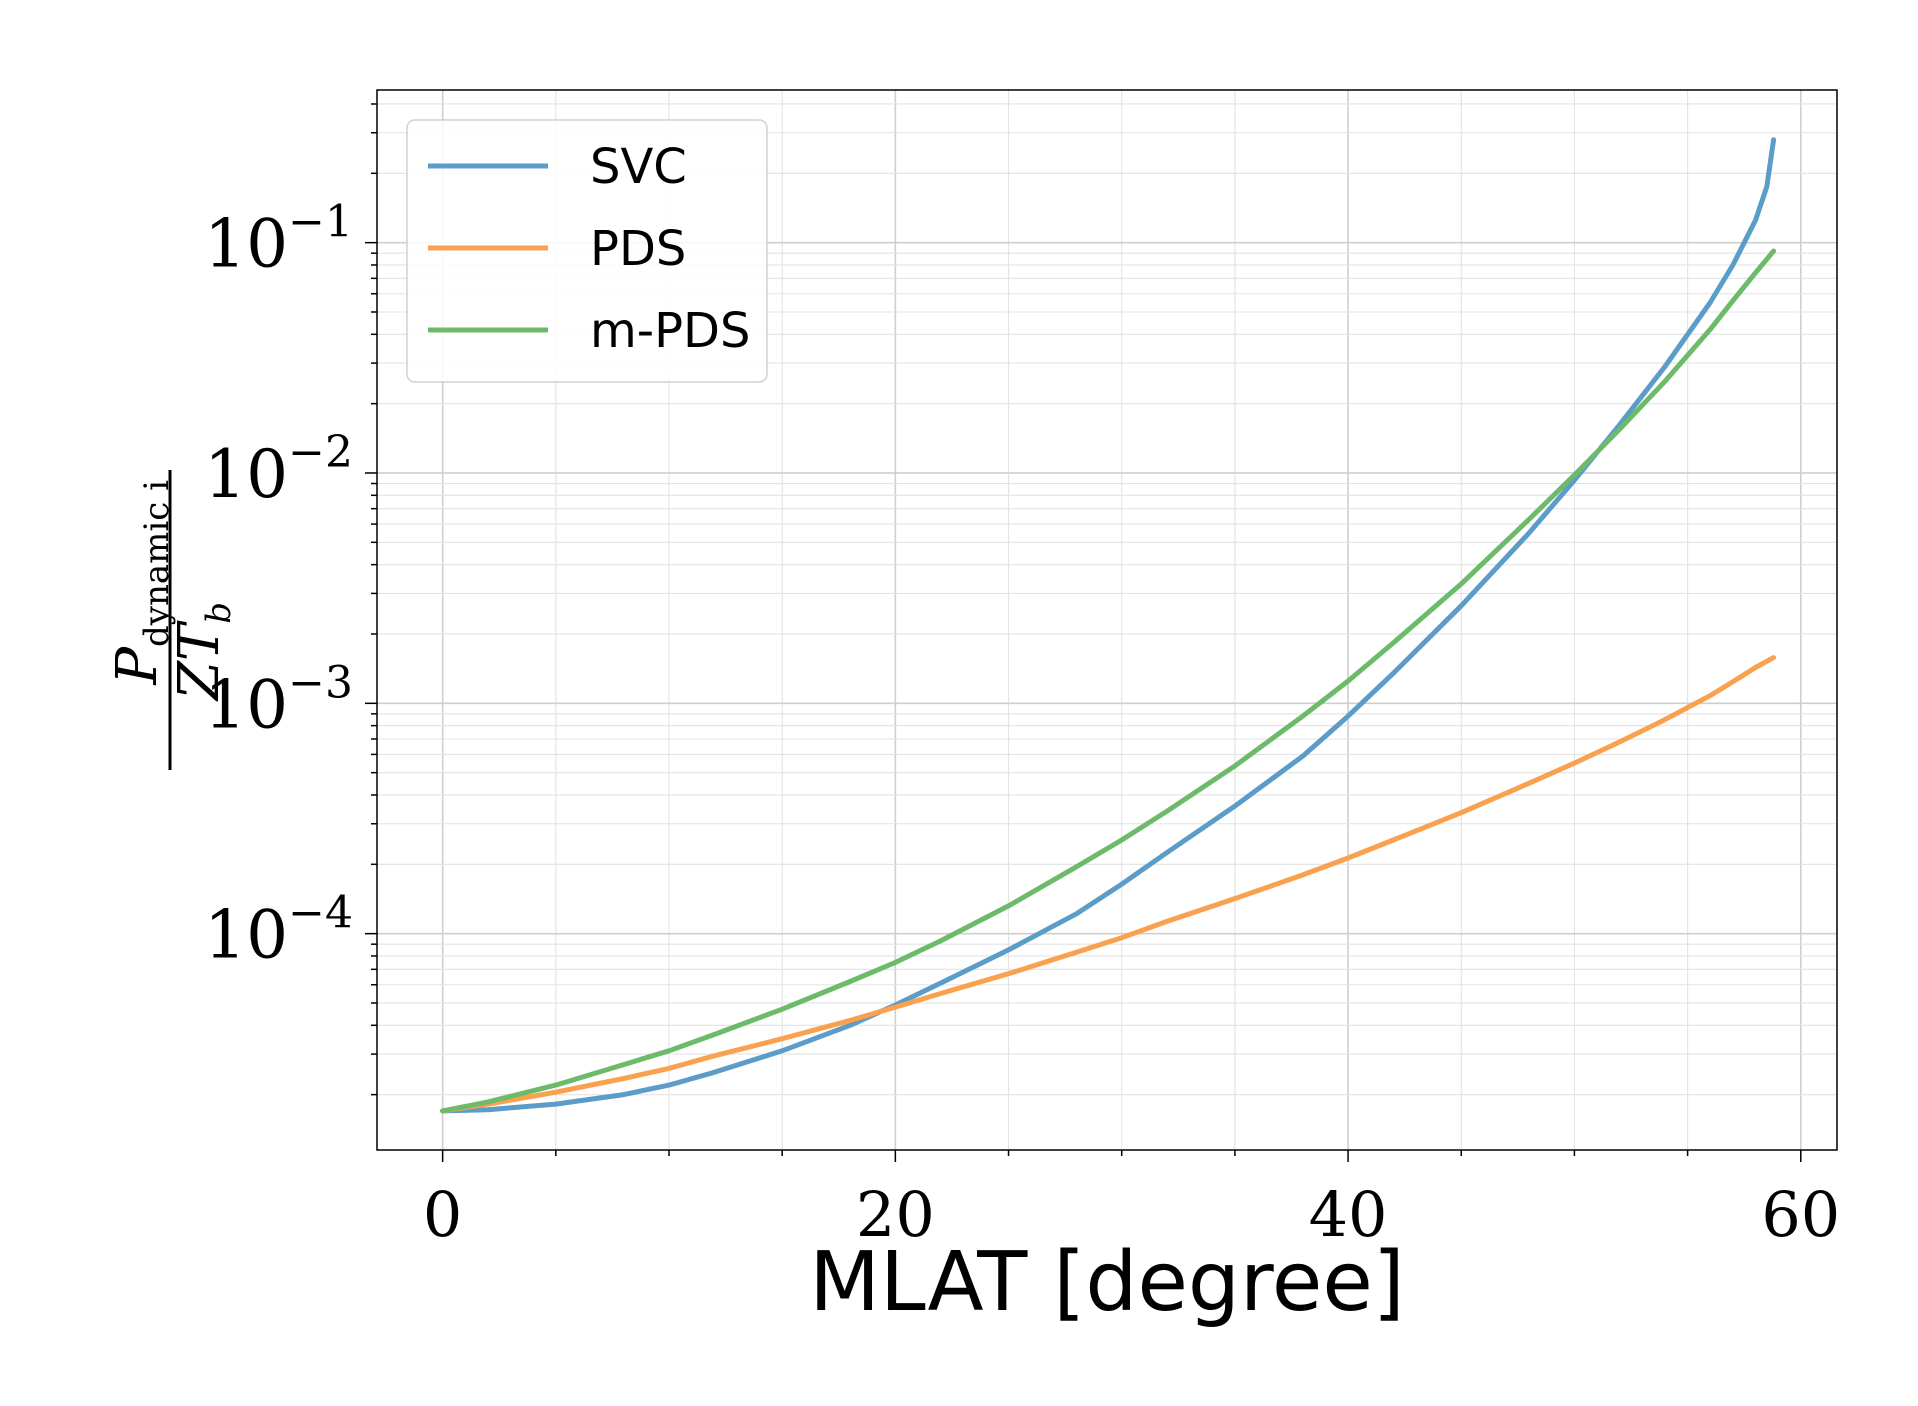 This screenshot has height=1406, width=1918. What do you see at coordinates (219, 613) in the screenshot?
I see `y-axis-title-den-sub: b` at bounding box center [219, 613].